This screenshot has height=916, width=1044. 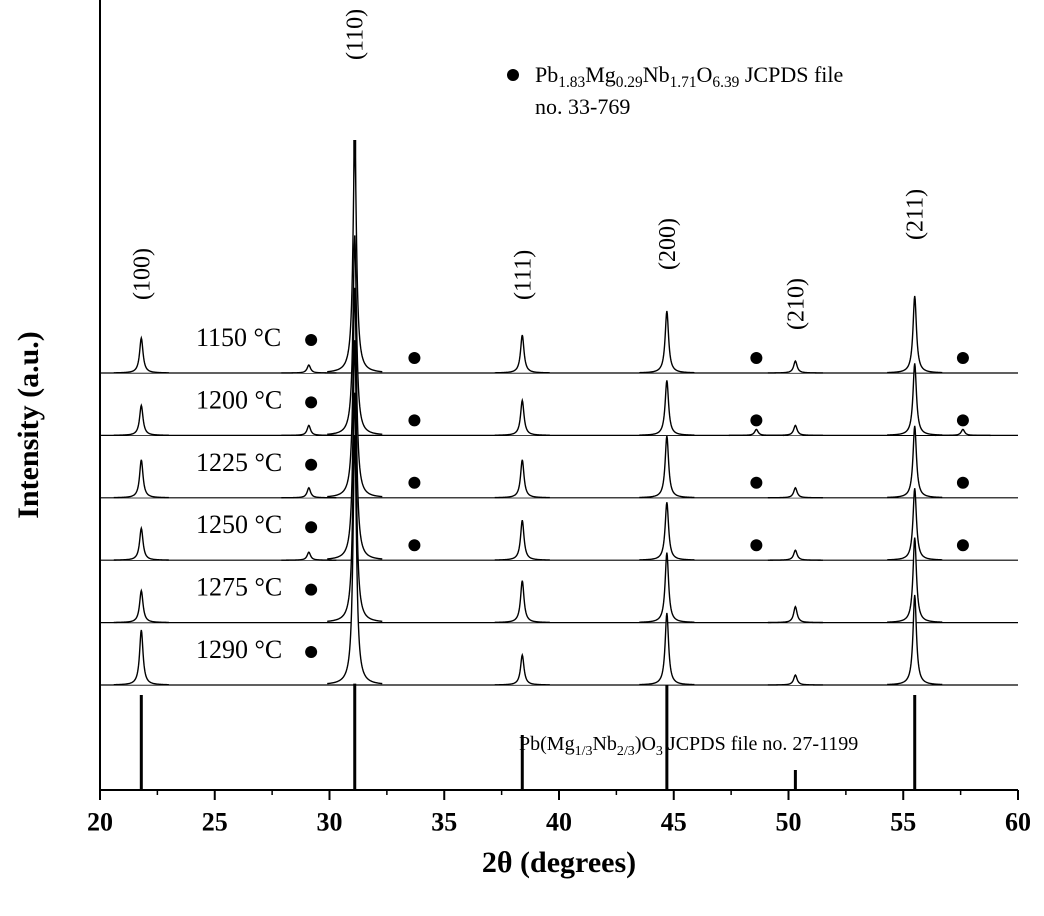 What do you see at coordinates (600, 74) in the screenshot?
I see `legend-text-part: Mg` at bounding box center [600, 74].